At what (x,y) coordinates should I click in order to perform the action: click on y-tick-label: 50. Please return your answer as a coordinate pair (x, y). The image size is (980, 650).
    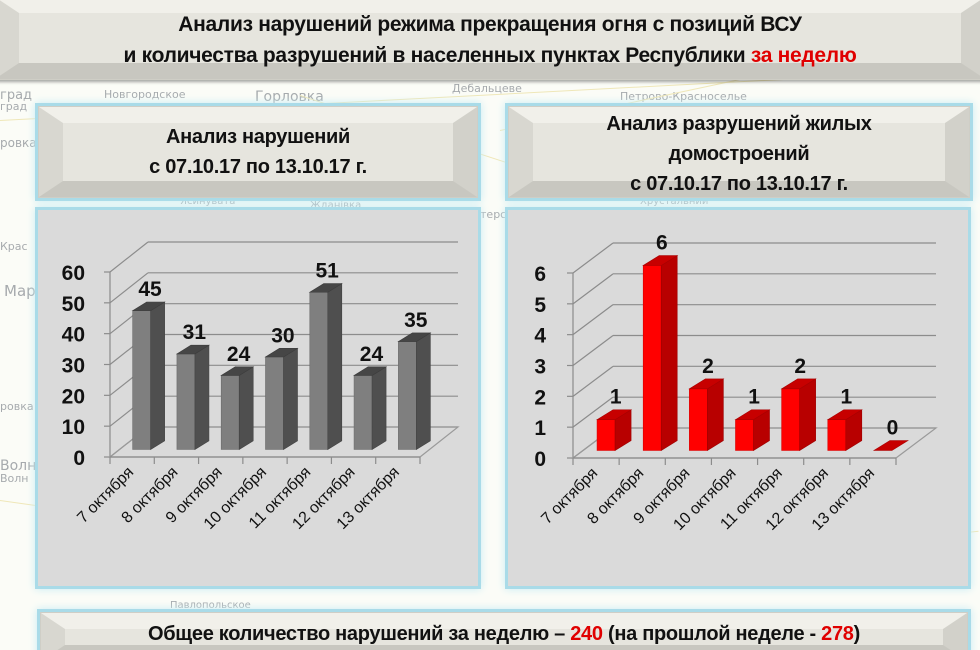
    Looking at the image, I should click on (73, 304).